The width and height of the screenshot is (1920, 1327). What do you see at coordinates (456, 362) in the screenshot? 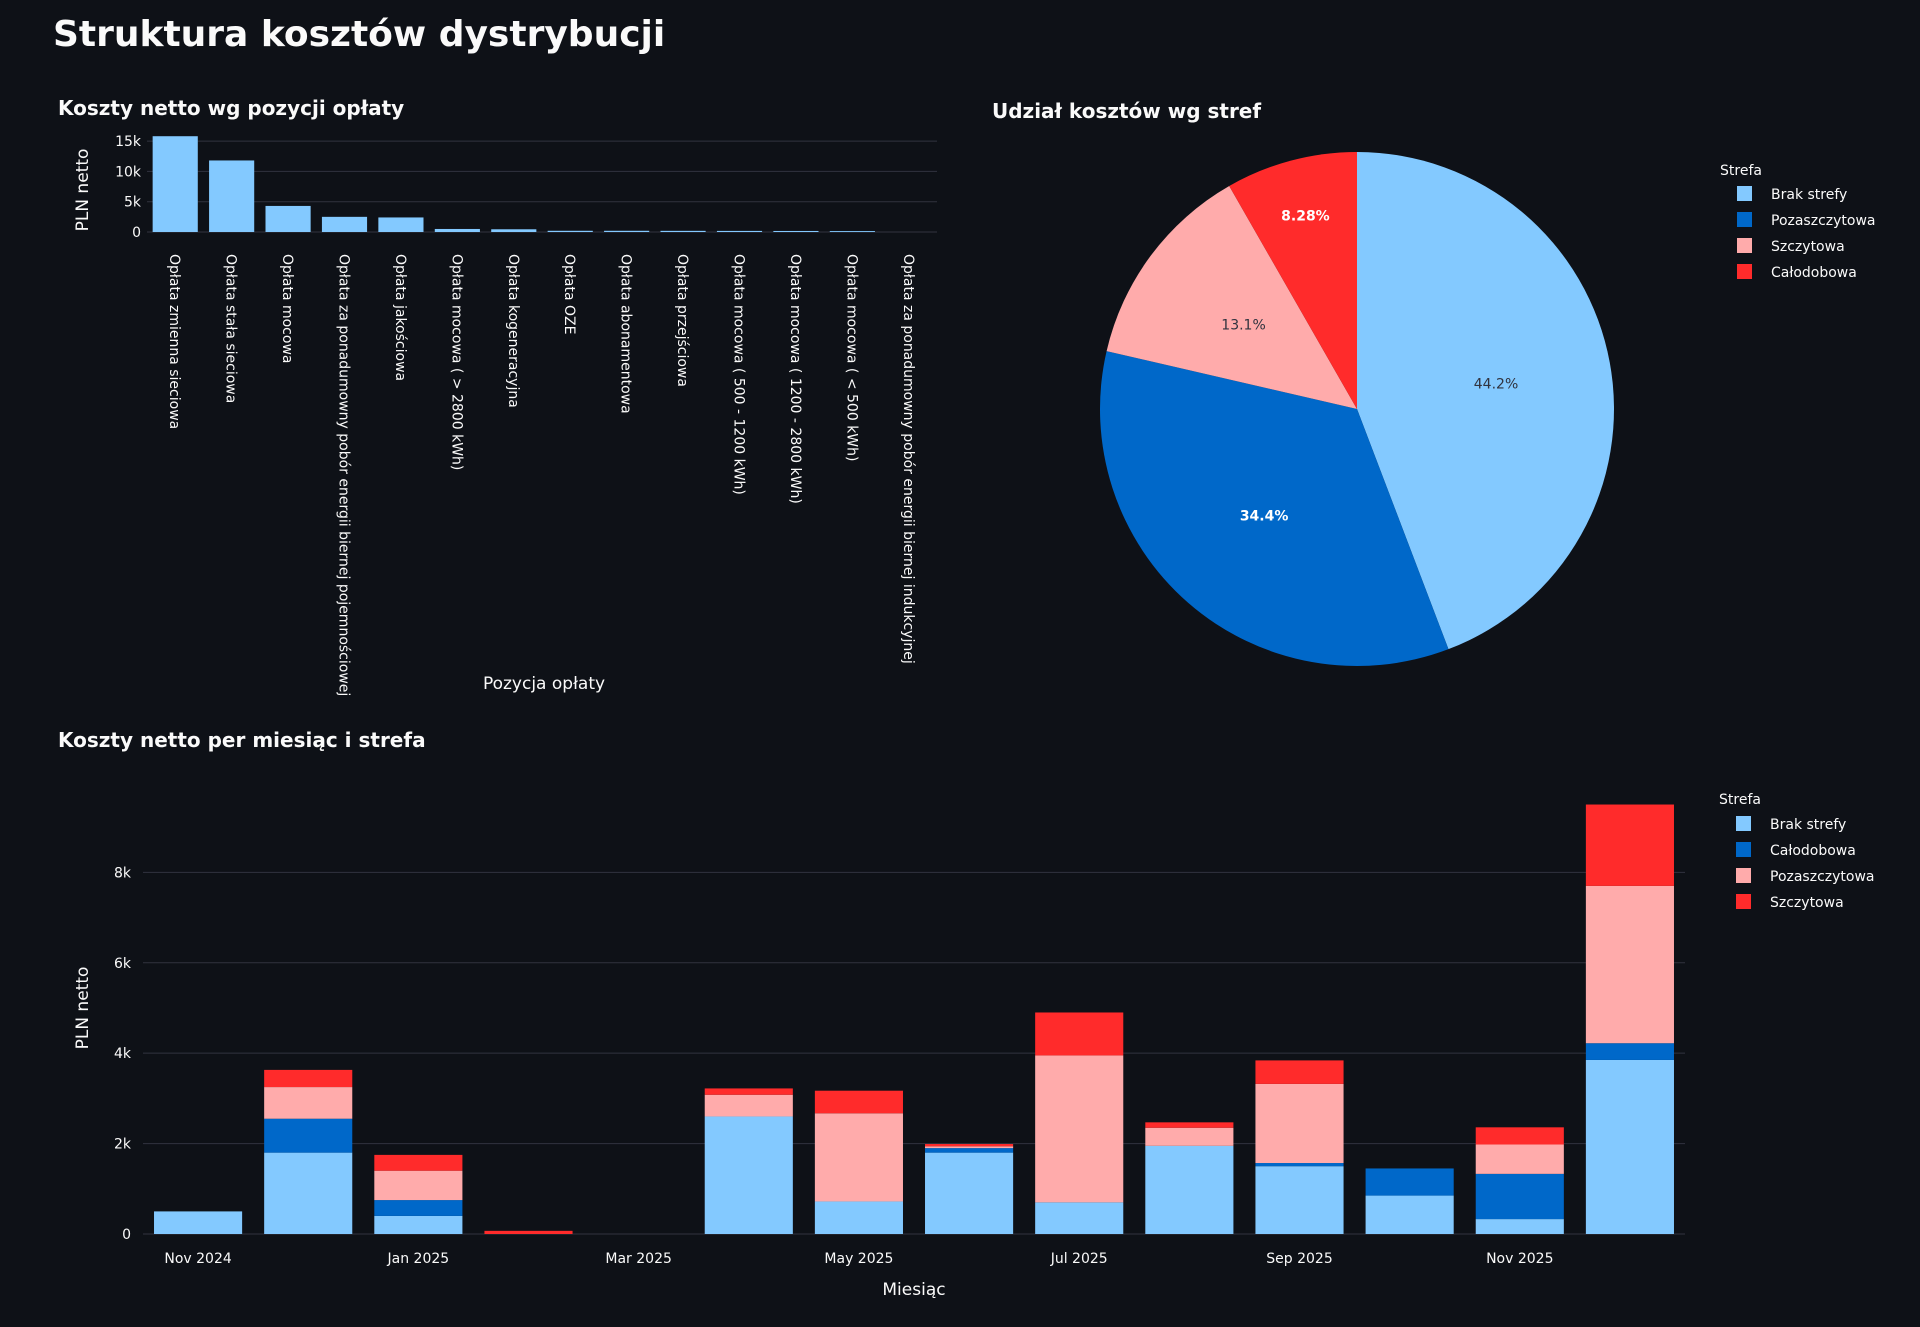
I see `x-tick-label: Opłata mocowa ( > 2800 kWh)` at bounding box center [456, 362].